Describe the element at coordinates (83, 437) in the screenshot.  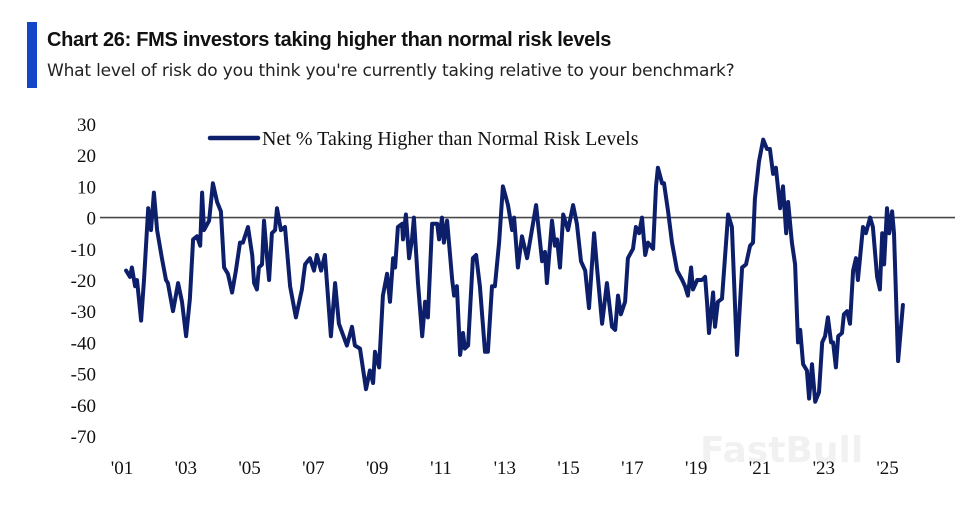
I see `y-tick-label: -70` at that location.